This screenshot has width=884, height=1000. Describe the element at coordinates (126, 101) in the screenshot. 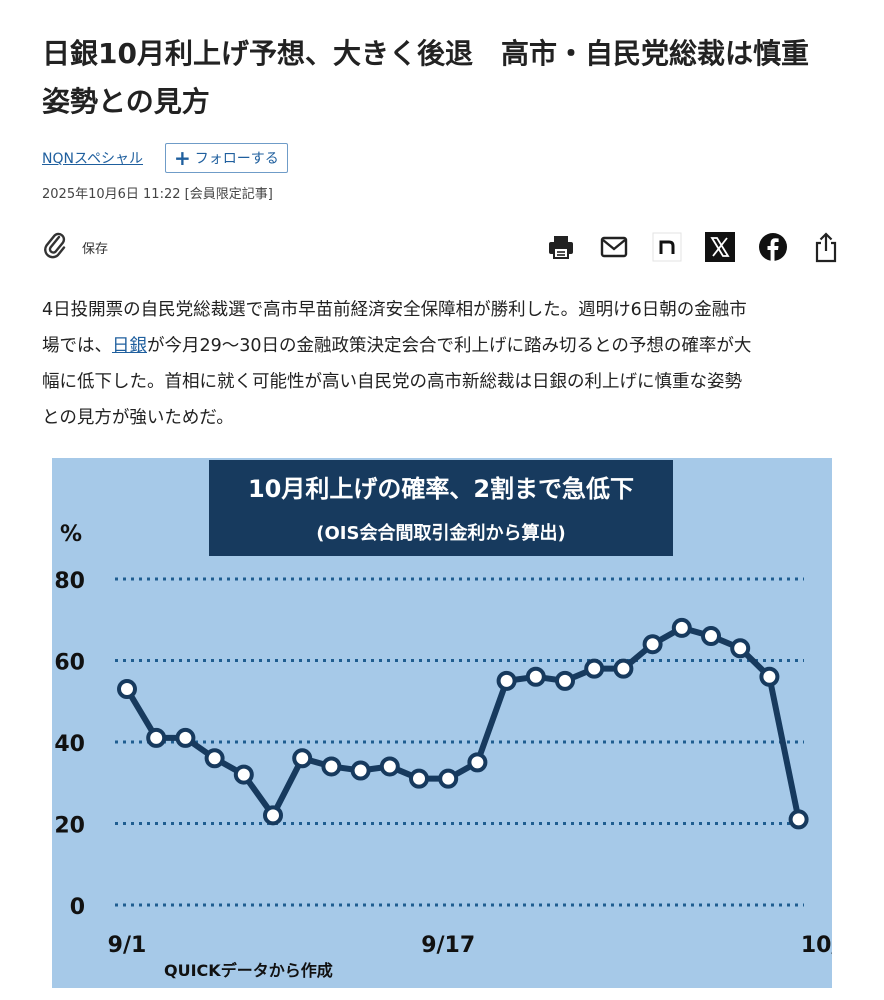

I see `headline-line-2: 姿勢との見方` at that location.